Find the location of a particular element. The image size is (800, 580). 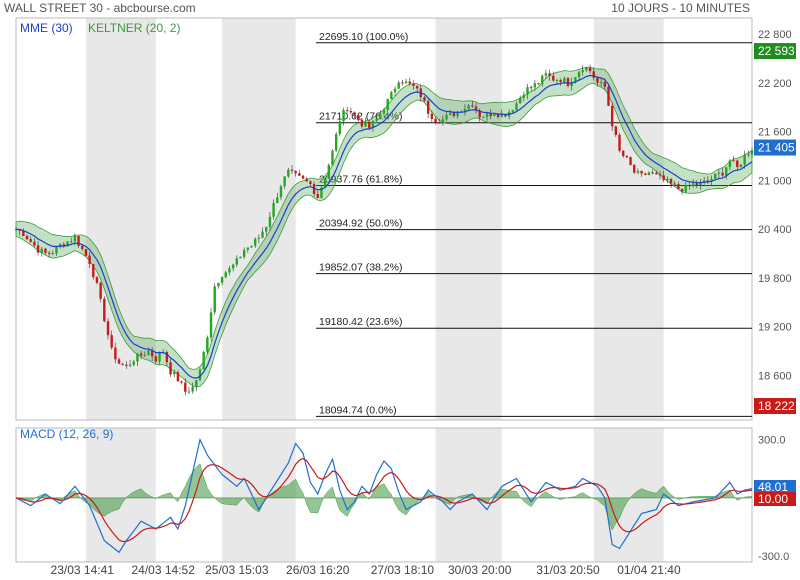

price-badge-label: 21 405 is located at coordinates (776, 148).